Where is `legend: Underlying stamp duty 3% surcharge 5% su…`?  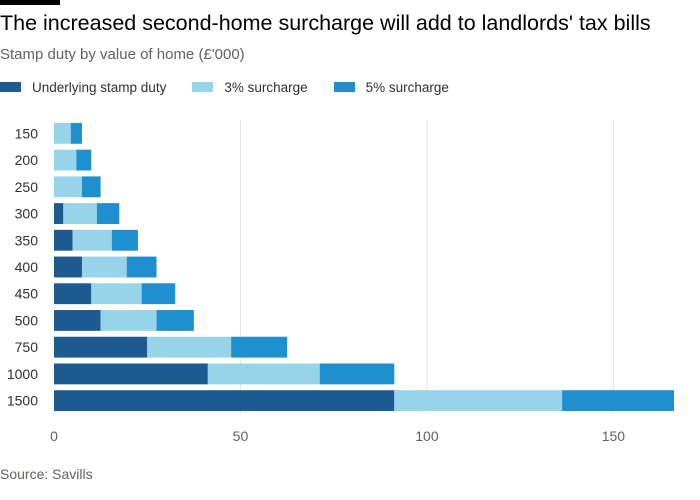 legend: Underlying stamp duty 3% surcharge 5% su… is located at coordinates (237, 87).